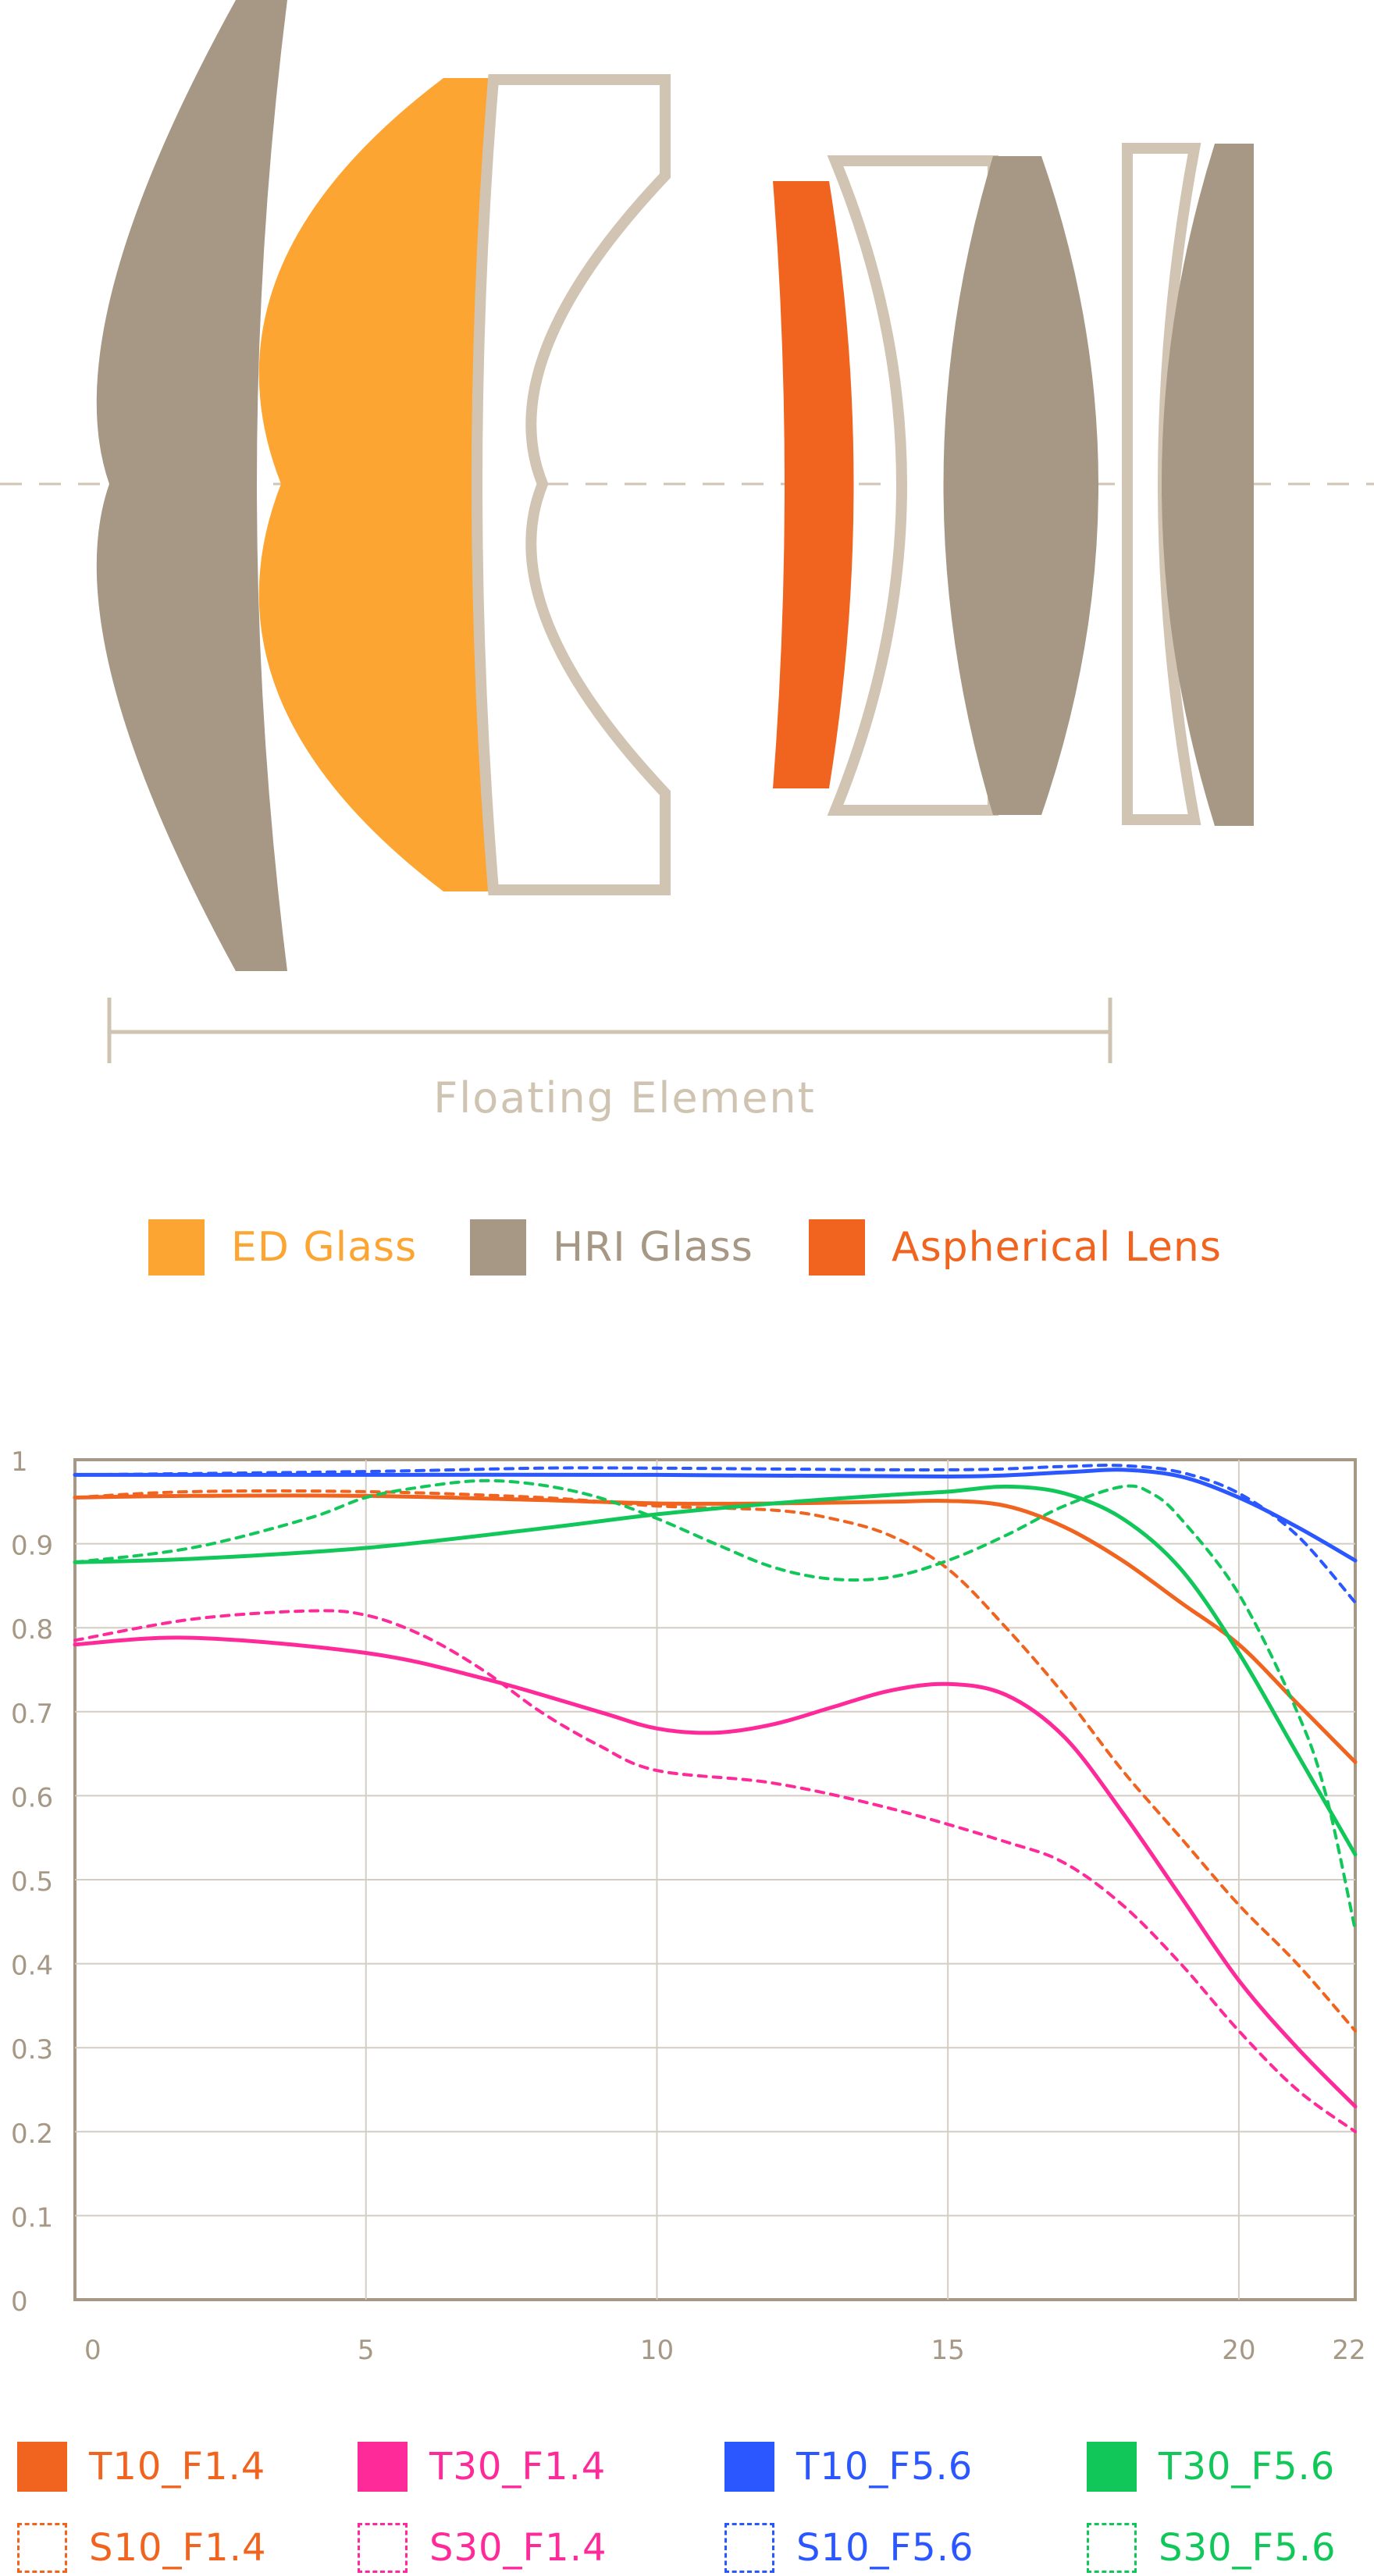 The height and width of the screenshot is (2576, 1374). I want to click on y-tick-label: 0.3, so click(32, 2049).